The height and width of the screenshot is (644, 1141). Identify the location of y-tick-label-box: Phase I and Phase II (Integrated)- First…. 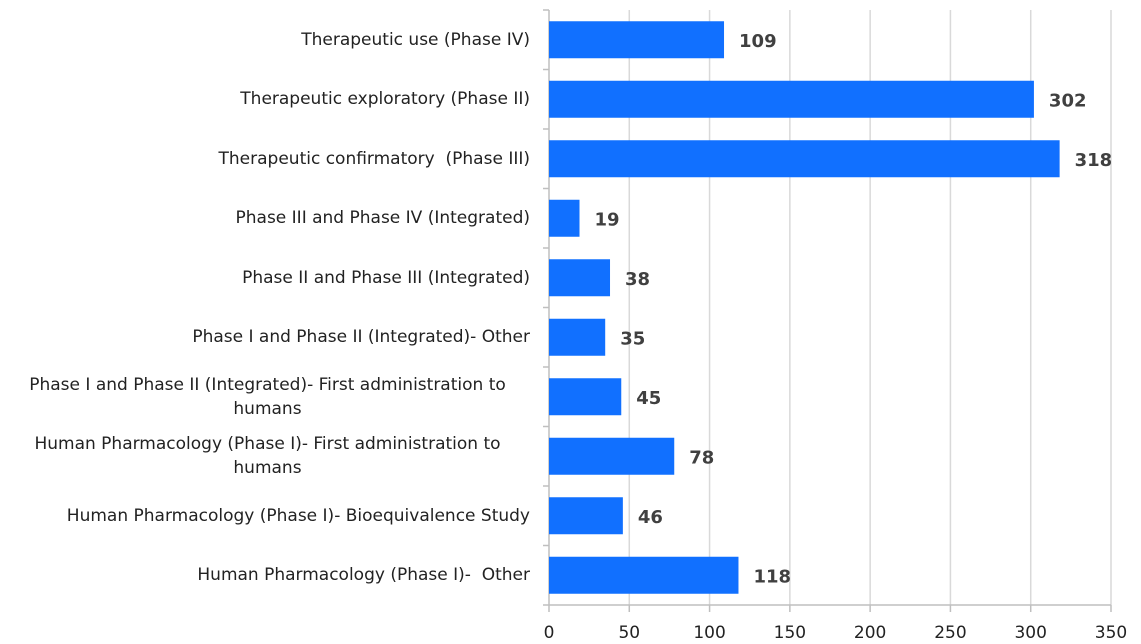
(265, 397).